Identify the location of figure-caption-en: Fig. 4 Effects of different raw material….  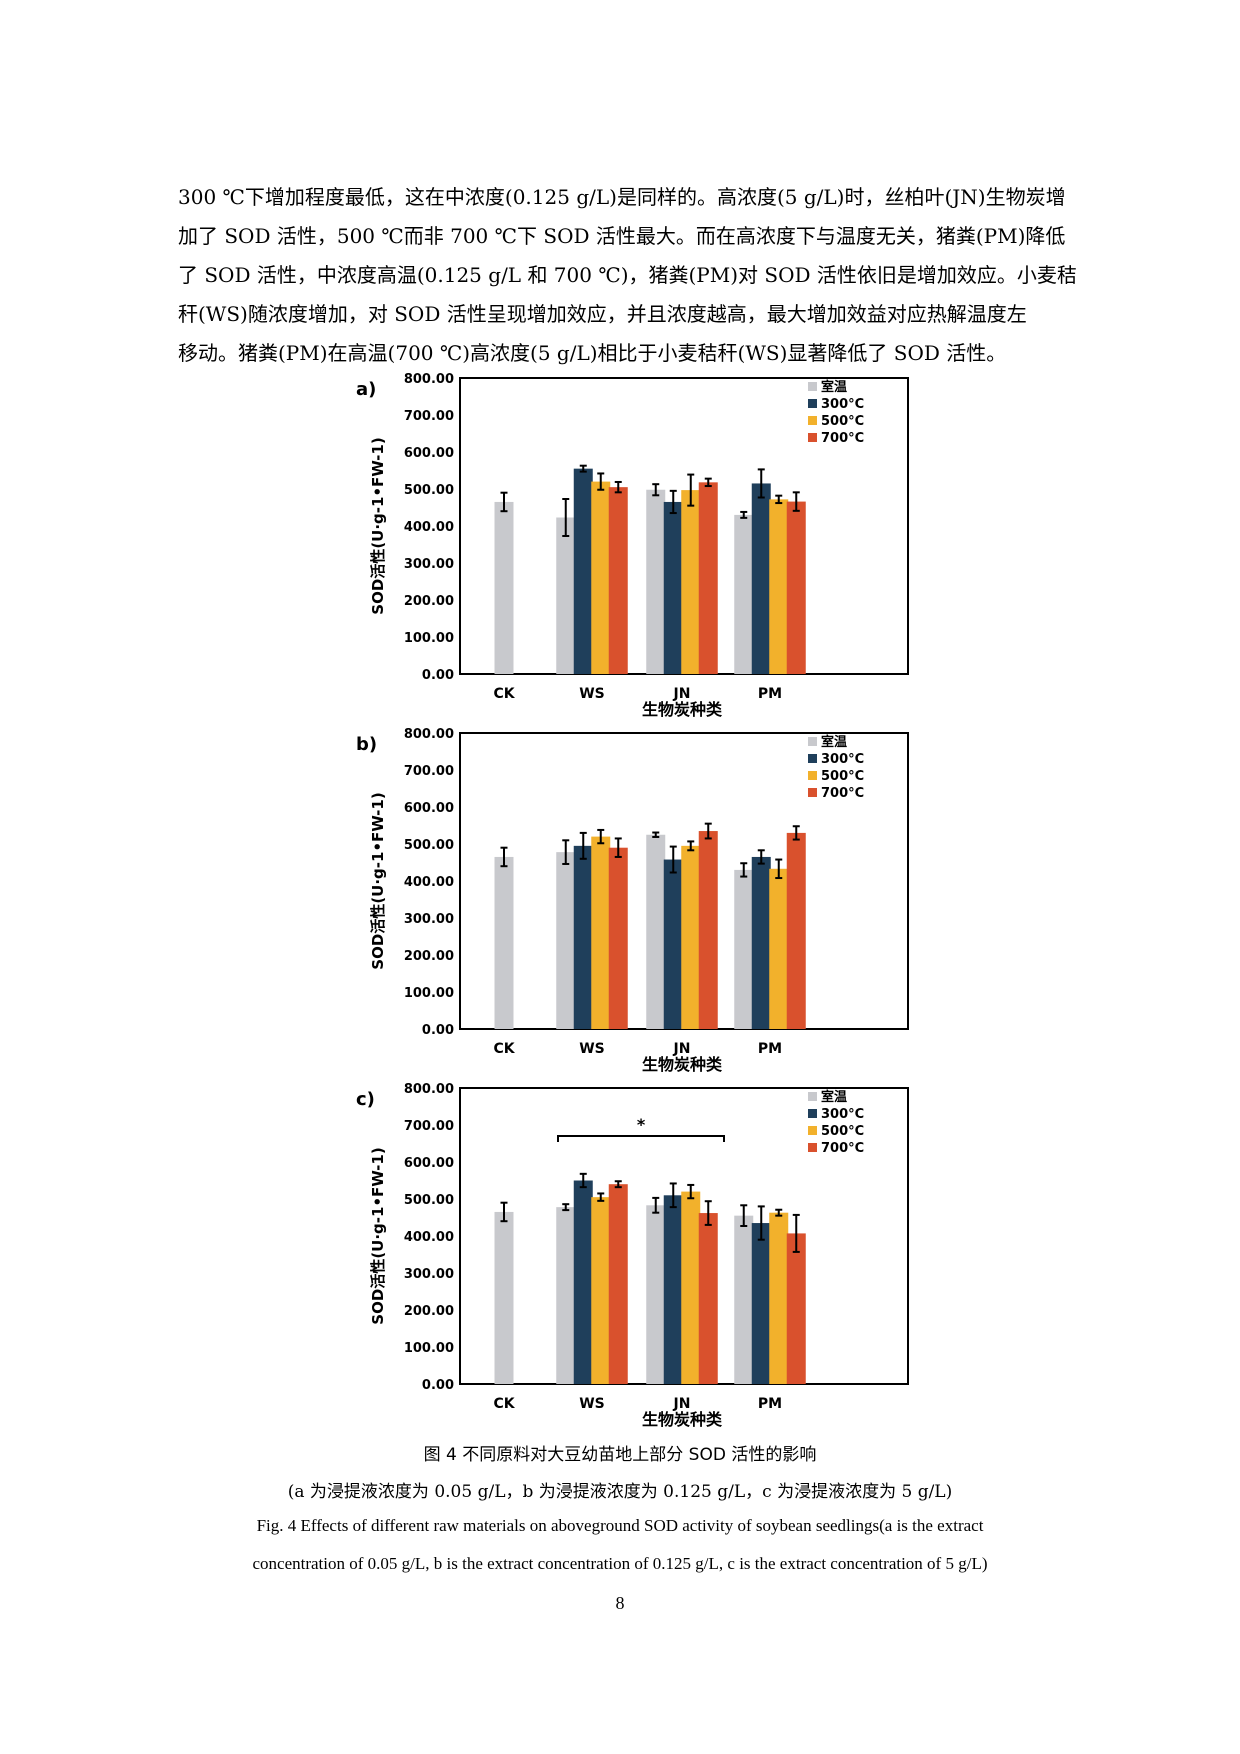
(620, 1545).